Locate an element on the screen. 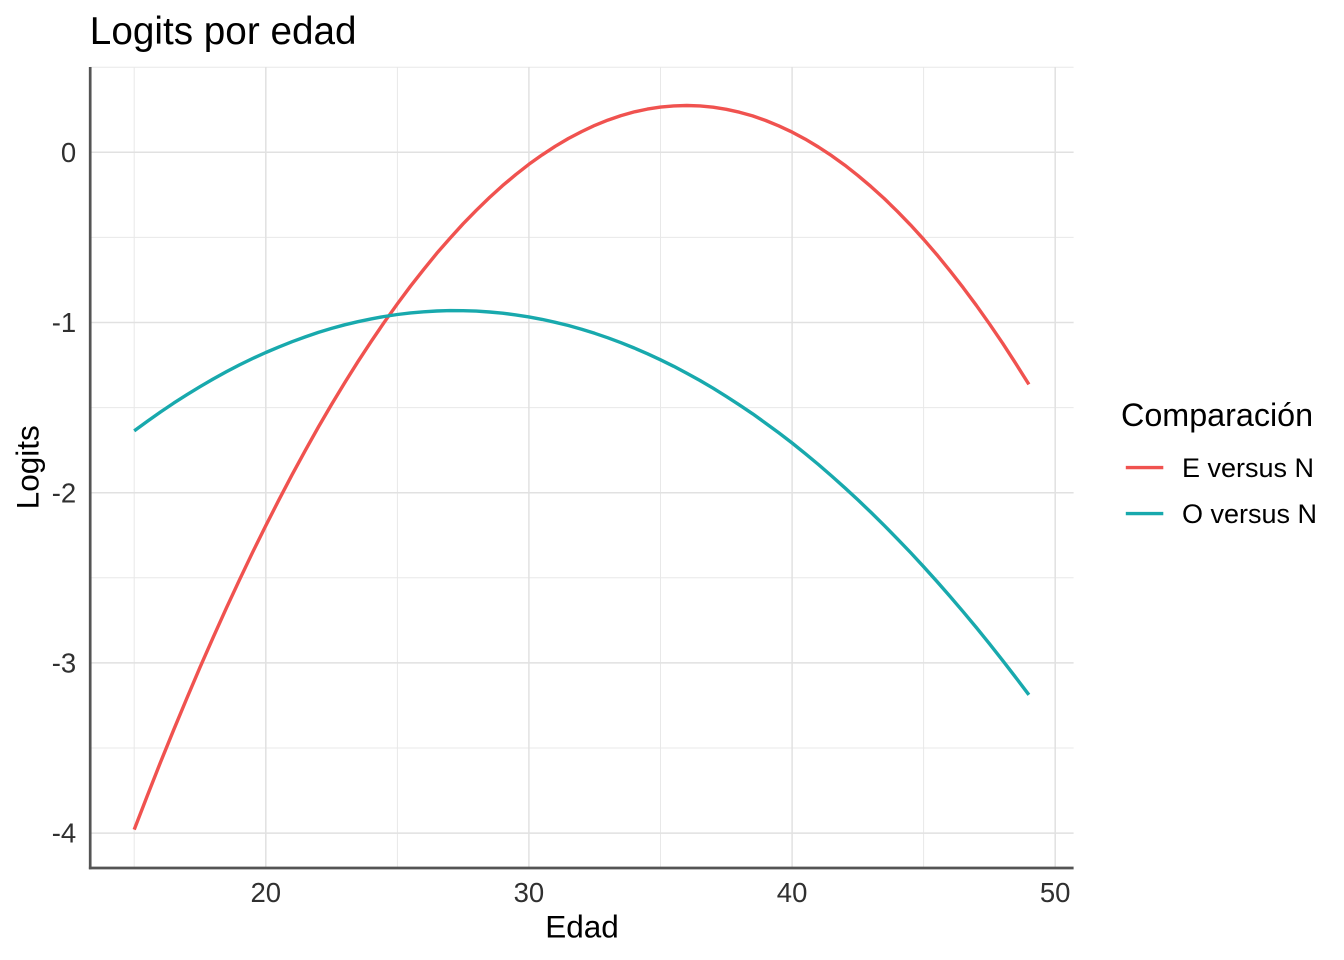  svg-text: E versus N is located at coordinates (1248, 468).